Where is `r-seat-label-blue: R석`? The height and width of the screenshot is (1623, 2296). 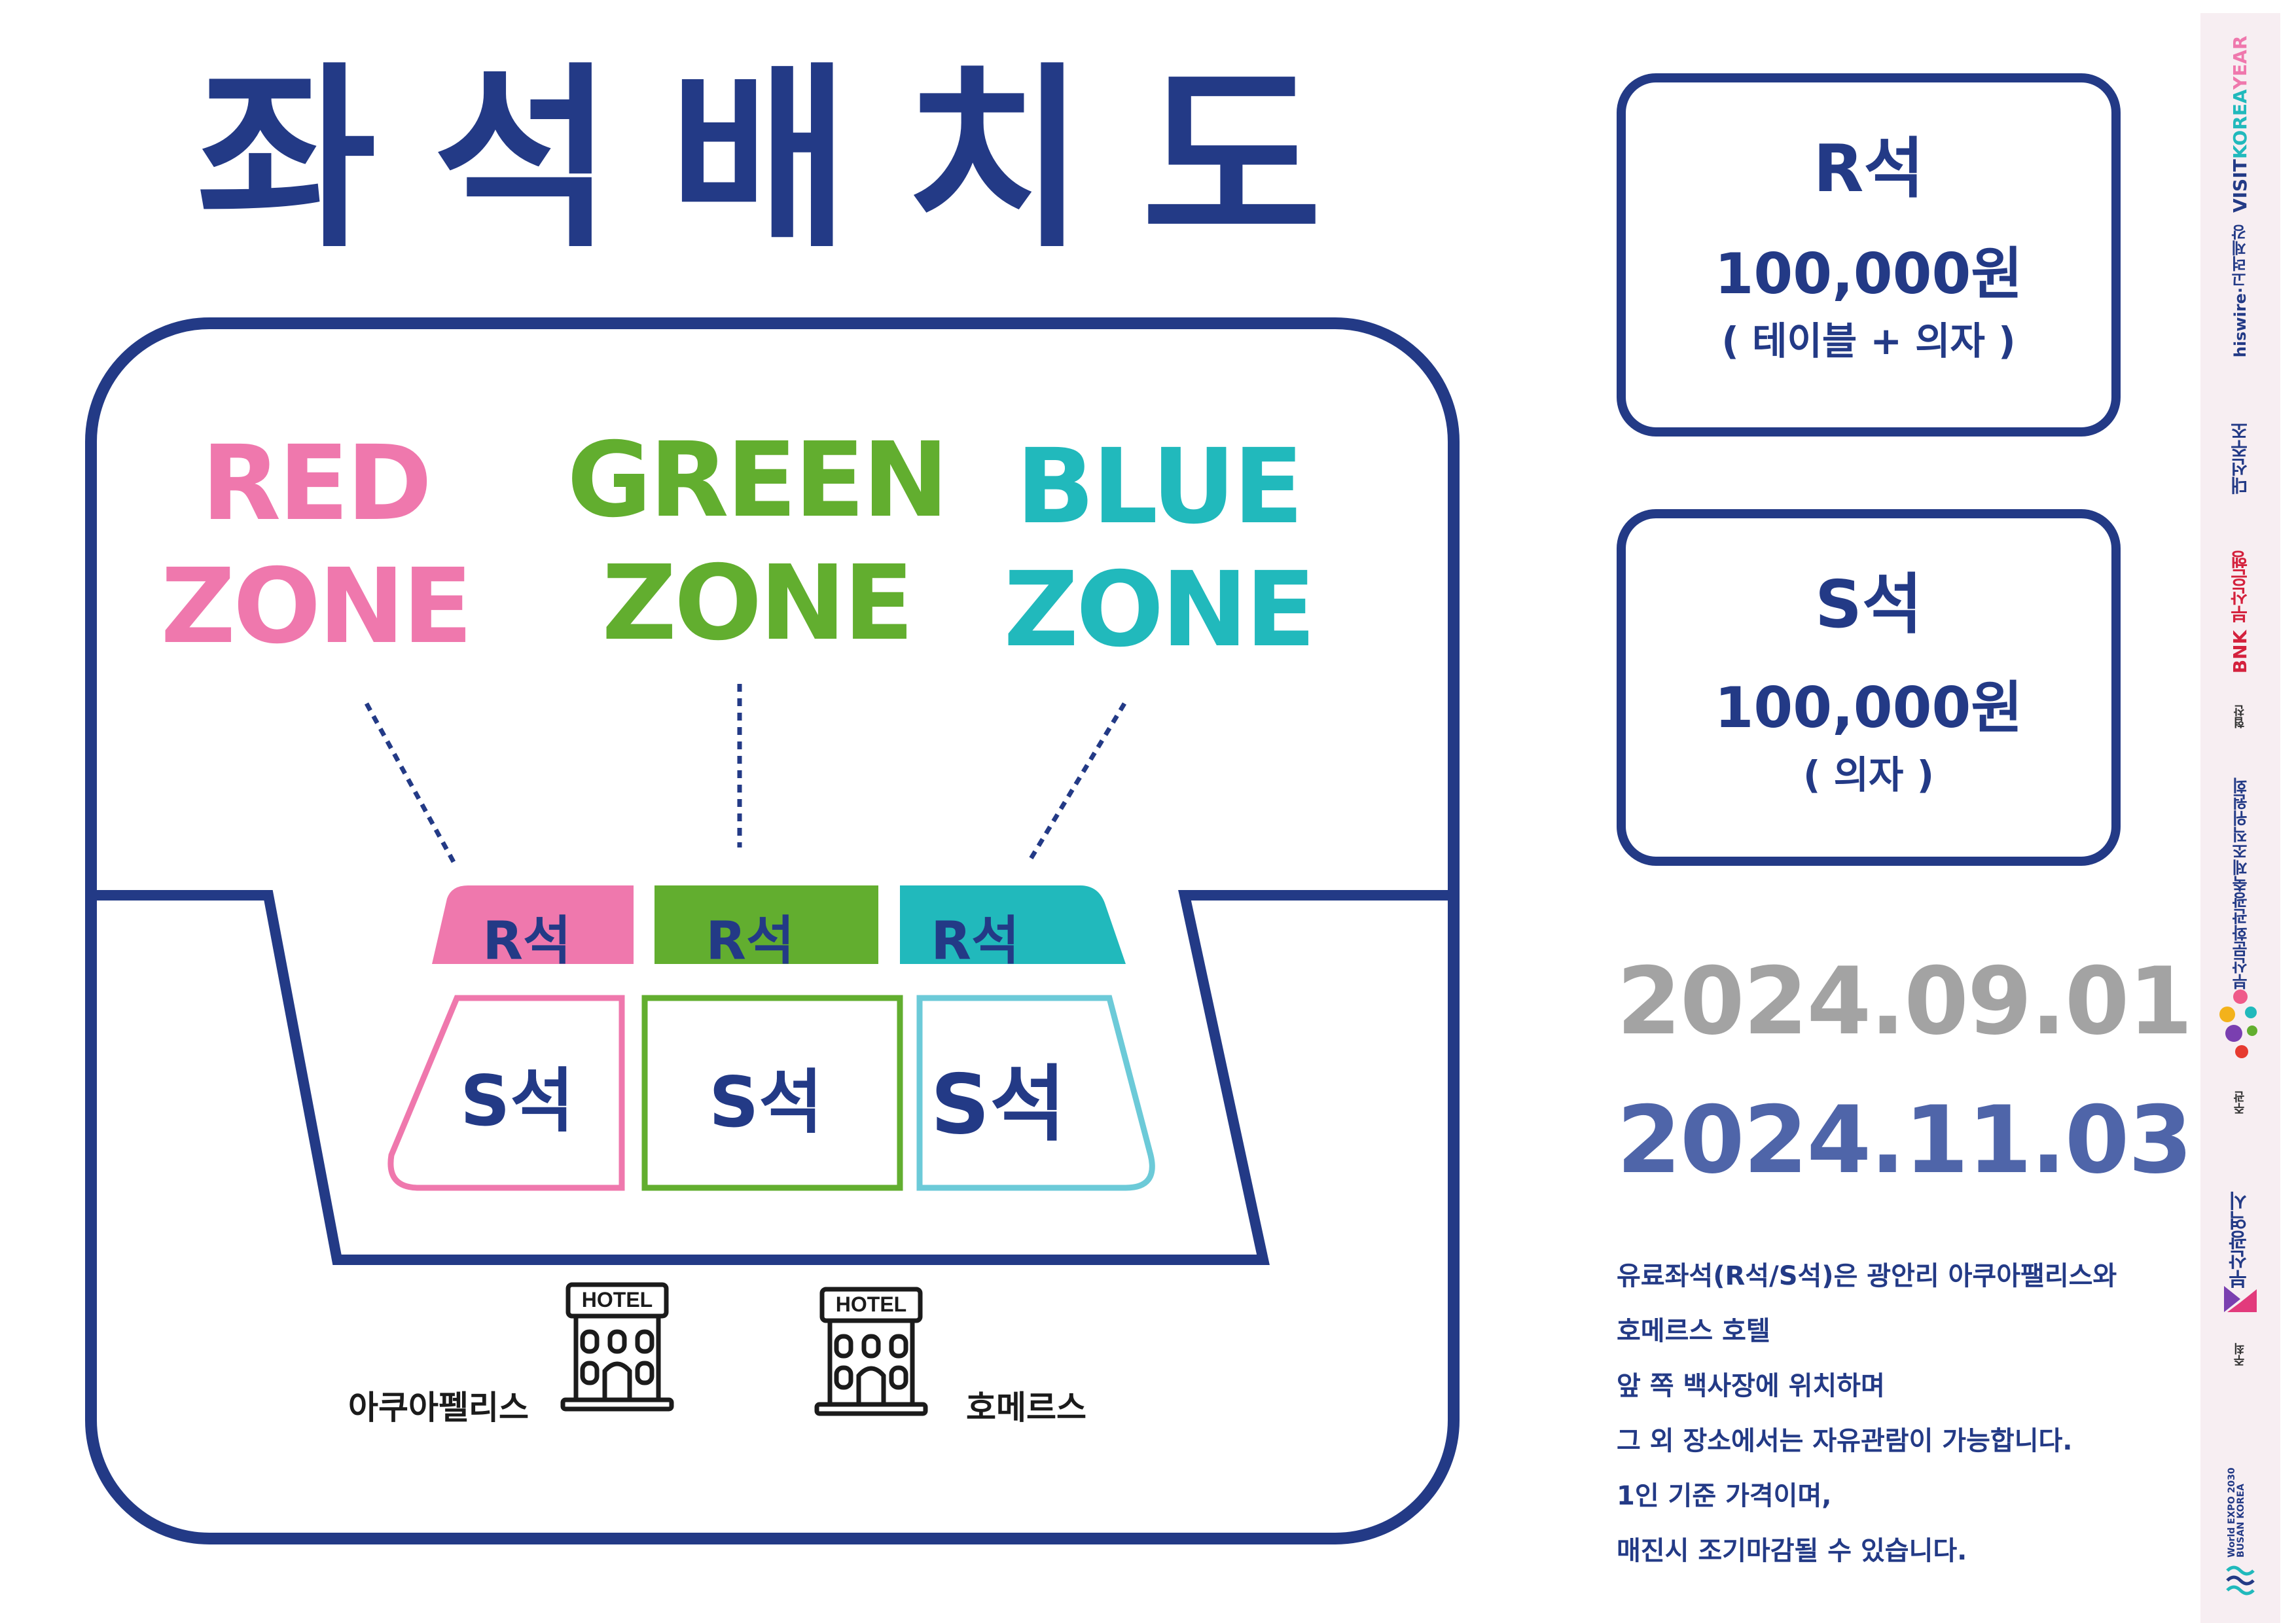 r-seat-label-blue: R석 is located at coordinates (975, 940).